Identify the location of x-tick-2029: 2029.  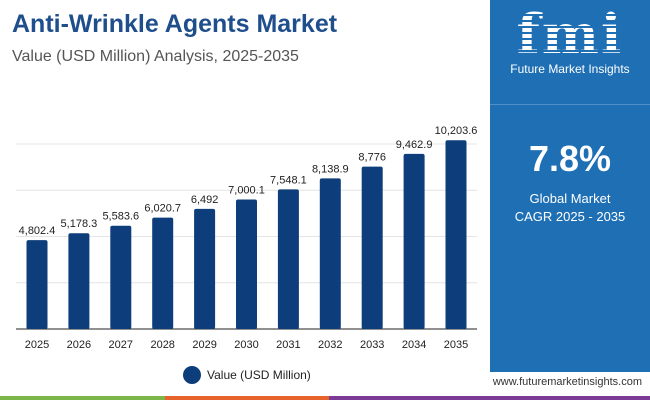
(204, 345).